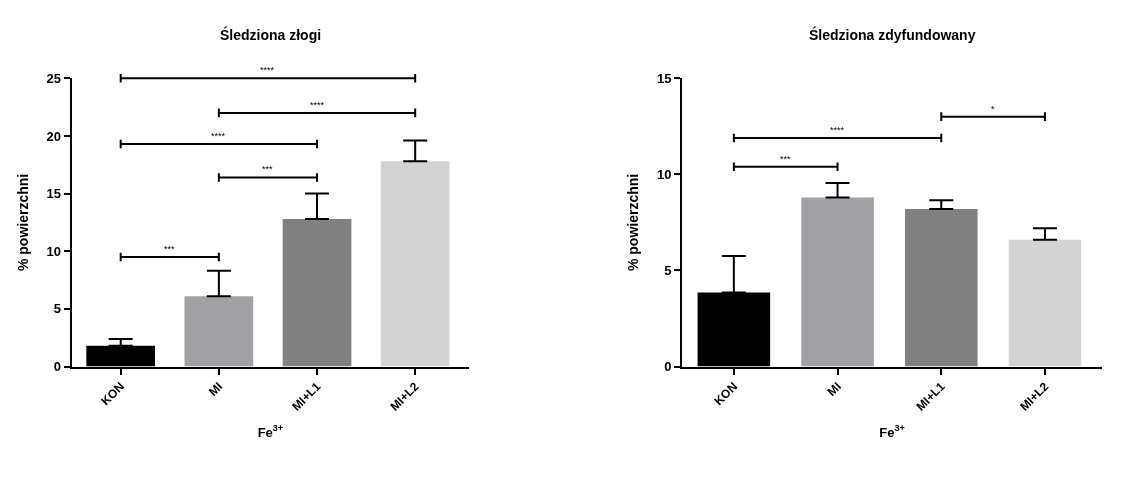 Image resolution: width=1140 pixels, height=489 pixels. Describe the element at coordinates (993, 109) in the screenshot. I see `annotation: *` at that location.